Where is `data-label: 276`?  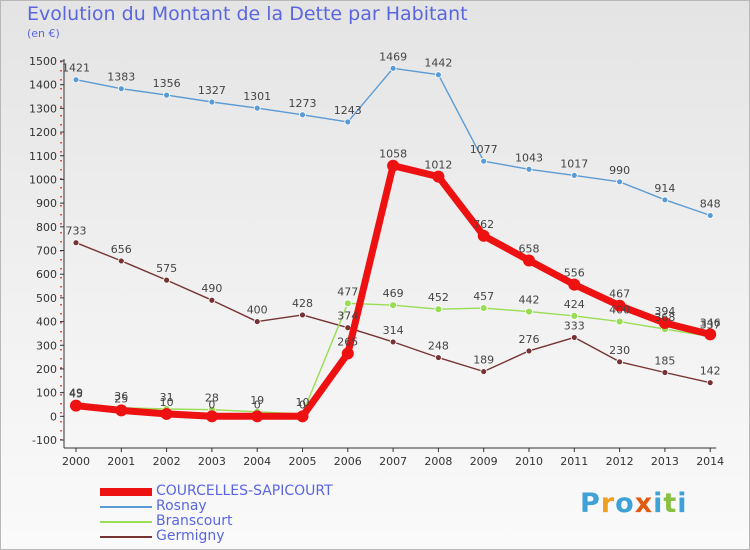 data-label: 276 is located at coordinates (529, 339).